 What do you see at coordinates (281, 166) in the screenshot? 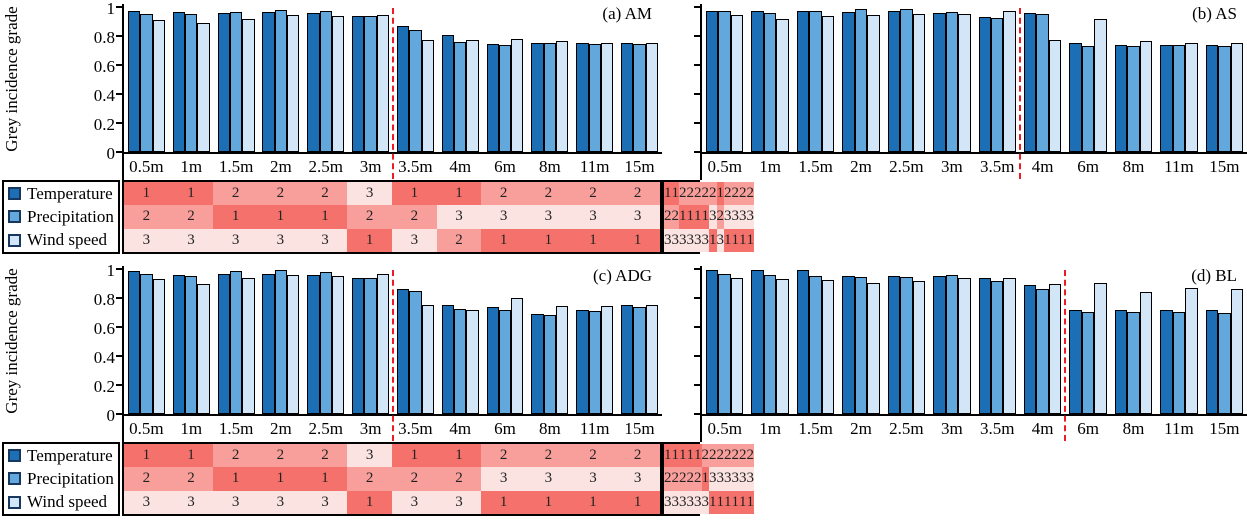
I see `x-axis-label: 2m` at bounding box center [281, 166].